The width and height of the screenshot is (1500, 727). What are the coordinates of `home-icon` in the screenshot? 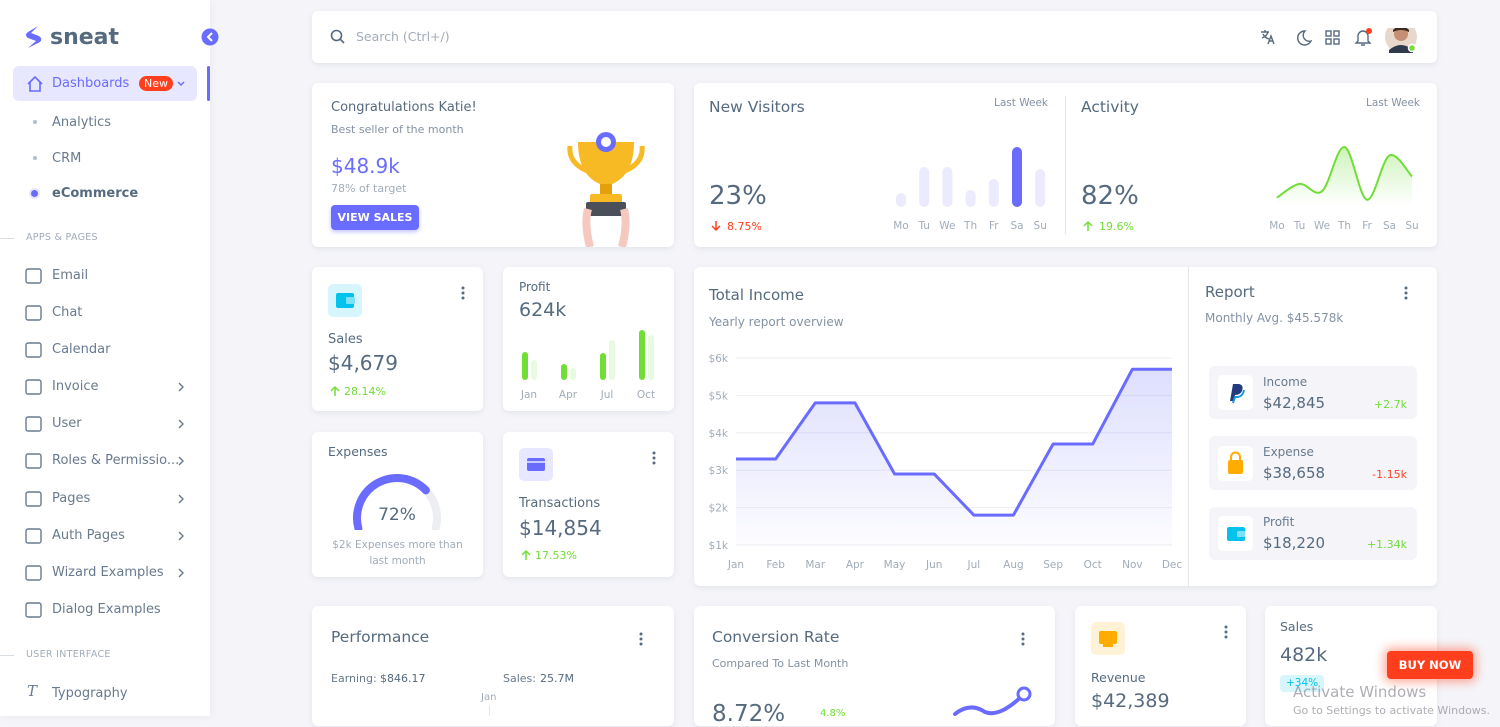 It's located at (35, 83).